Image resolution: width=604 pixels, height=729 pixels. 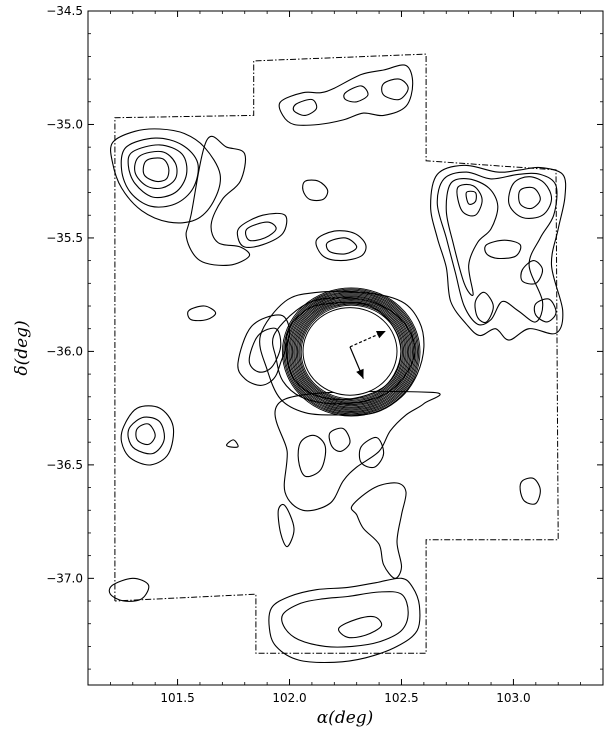 What do you see at coordinates (401, 698) in the screenshot?
I see `x-tick-label: 102.5` at bounding box center [401, 698].